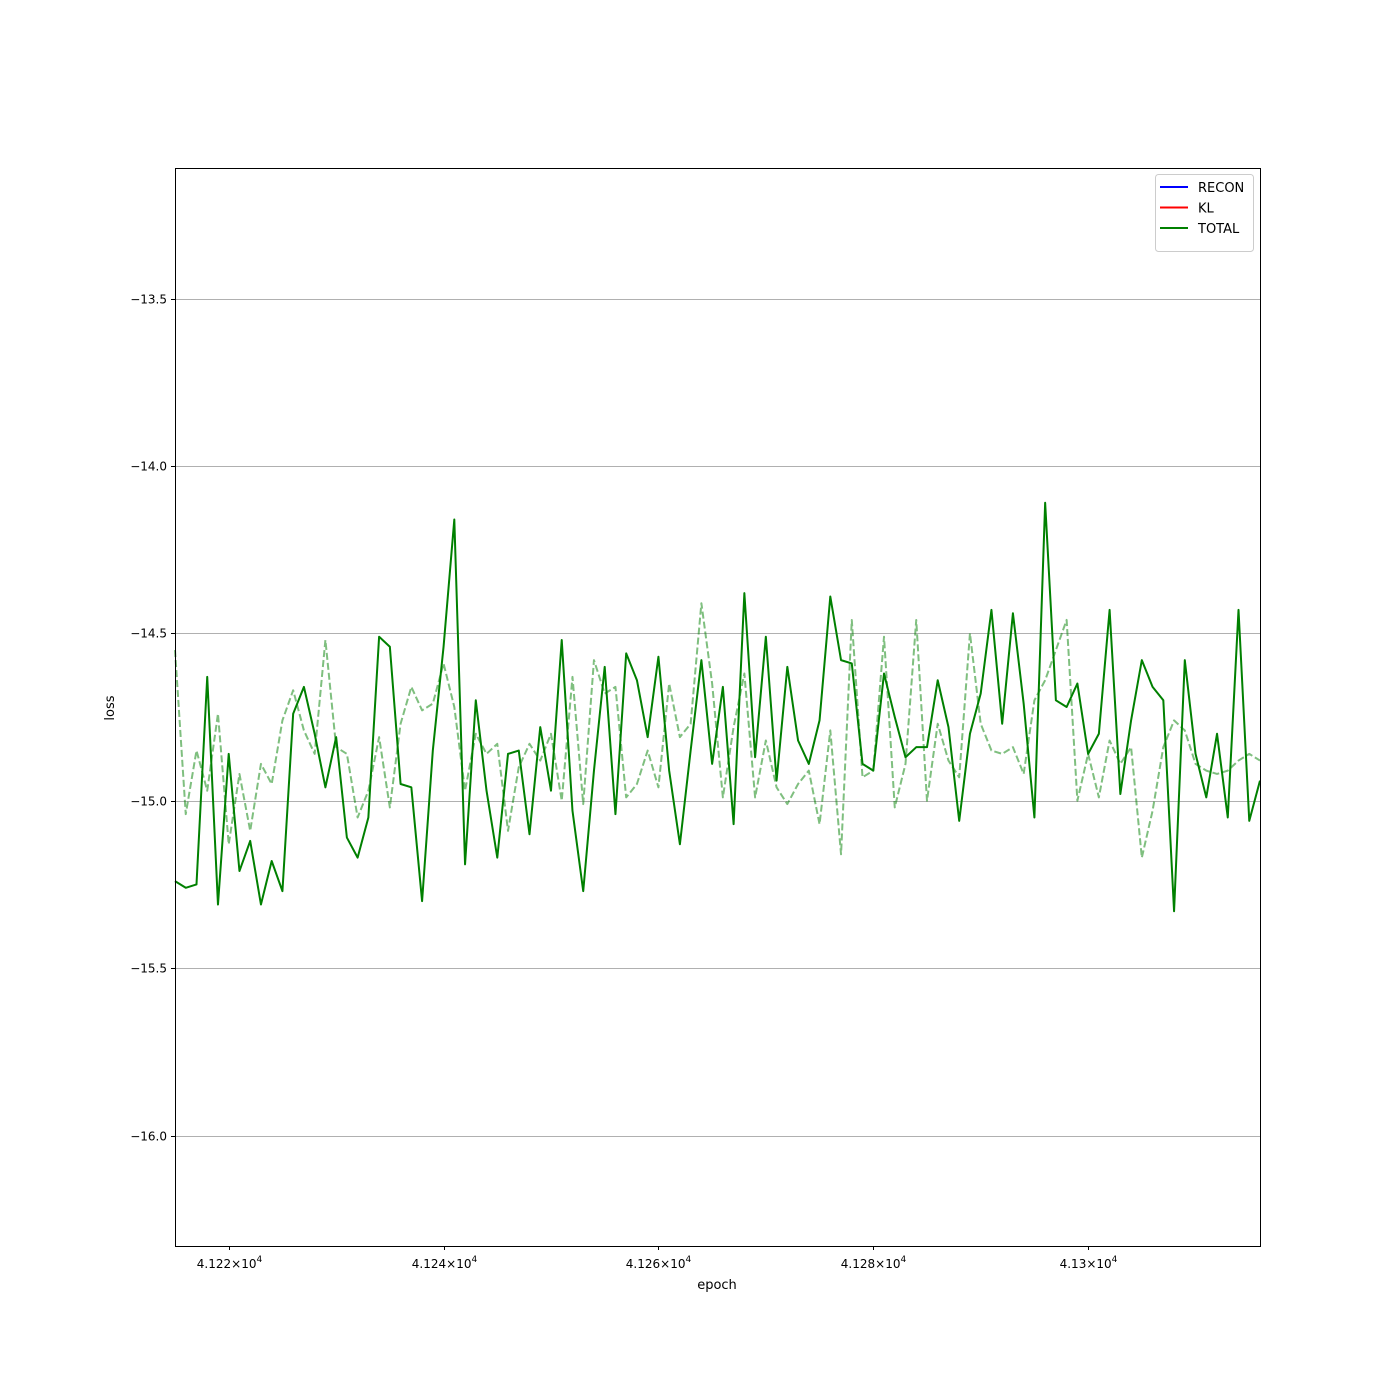 Image resolution: width=1400 pixels, height=1400 pixels. What do you see at coordinates (148, 634) in the screenshot?
I see `y-tick-label: −14.5` at bounding box center [148, 634].